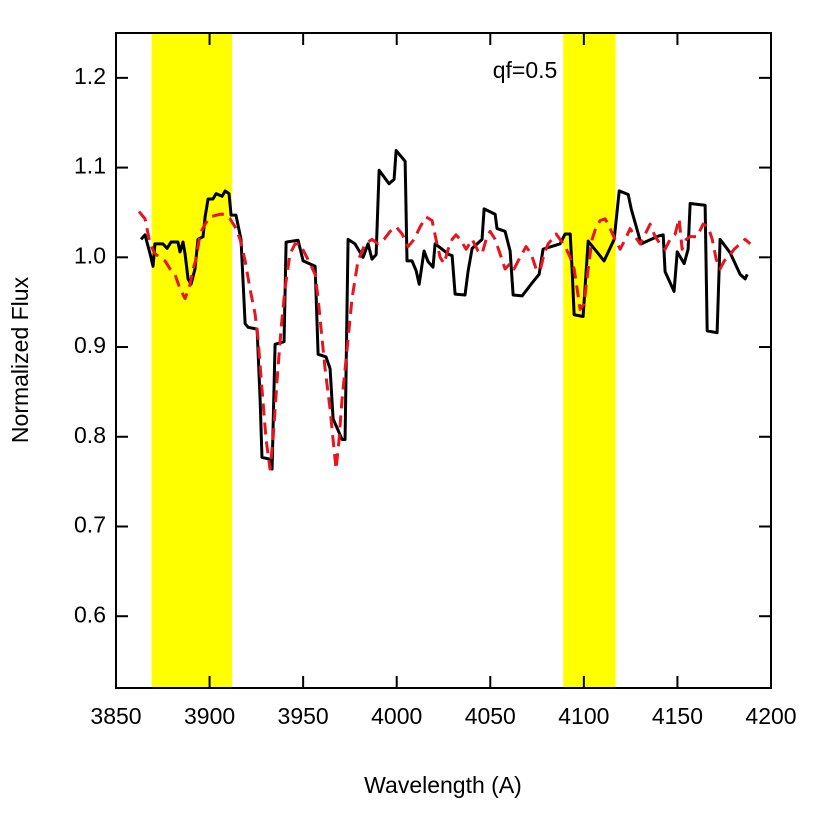 The image size is (830, 815). I want to click on x-tick-label: 4000, so click(396, 716).